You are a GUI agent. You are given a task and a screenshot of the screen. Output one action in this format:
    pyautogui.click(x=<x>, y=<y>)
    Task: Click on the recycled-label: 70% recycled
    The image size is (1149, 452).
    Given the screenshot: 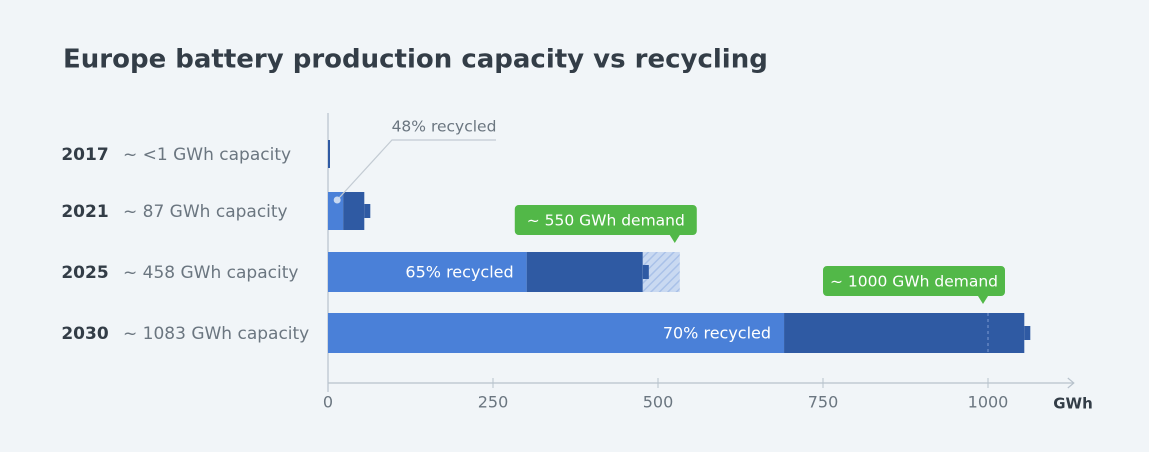 What is the action you would take?
    pyautogui.click(x=717, y=333)
    